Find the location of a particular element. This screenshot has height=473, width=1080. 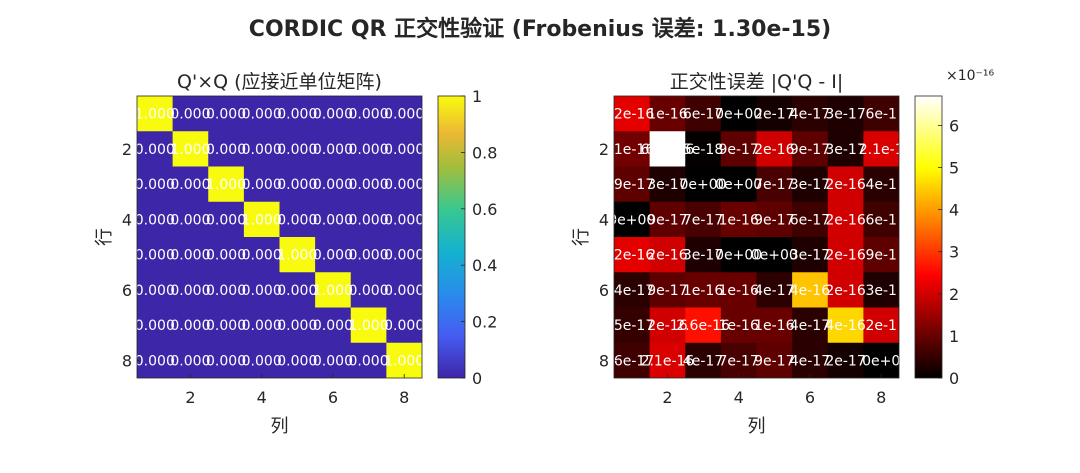

cell-label: 6.7e-16 is located at coordinates (668, 150).